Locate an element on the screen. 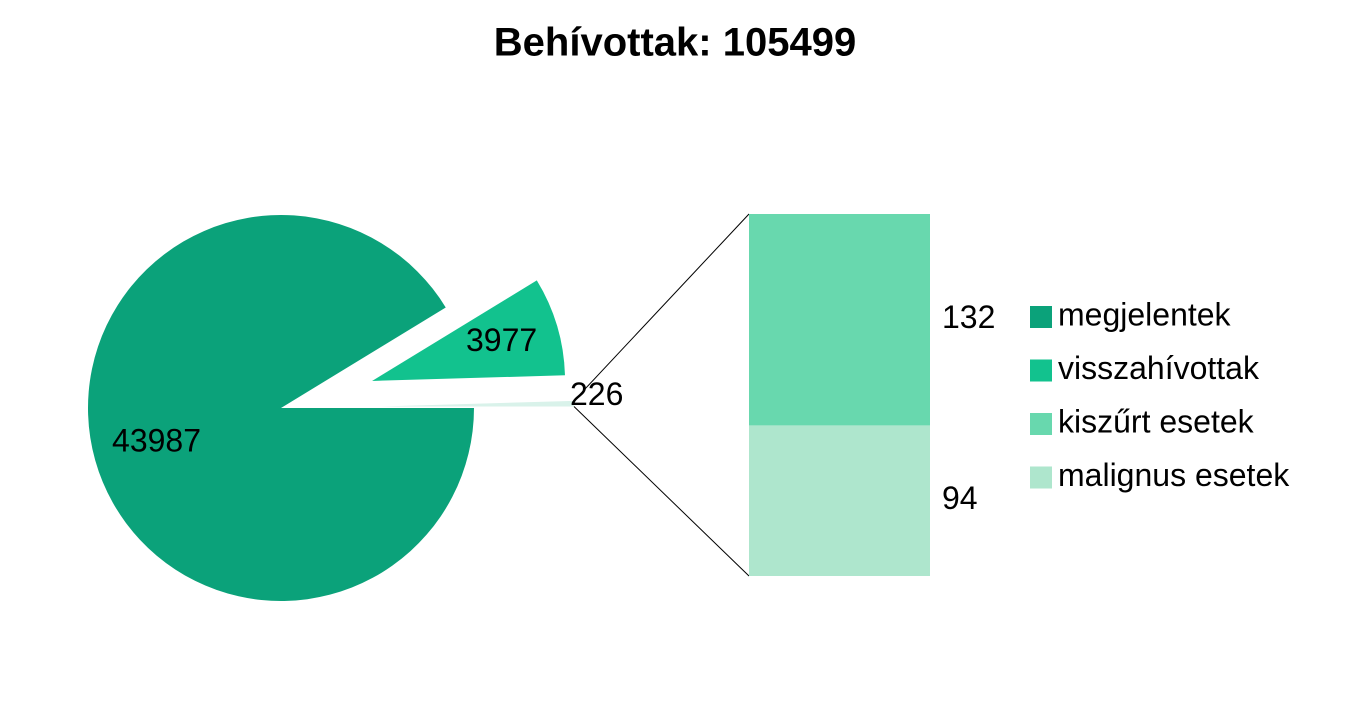 The height and width of the screenshot is (721, 1350). legend-label: megjelentek is located at coordinates (1145, 314).